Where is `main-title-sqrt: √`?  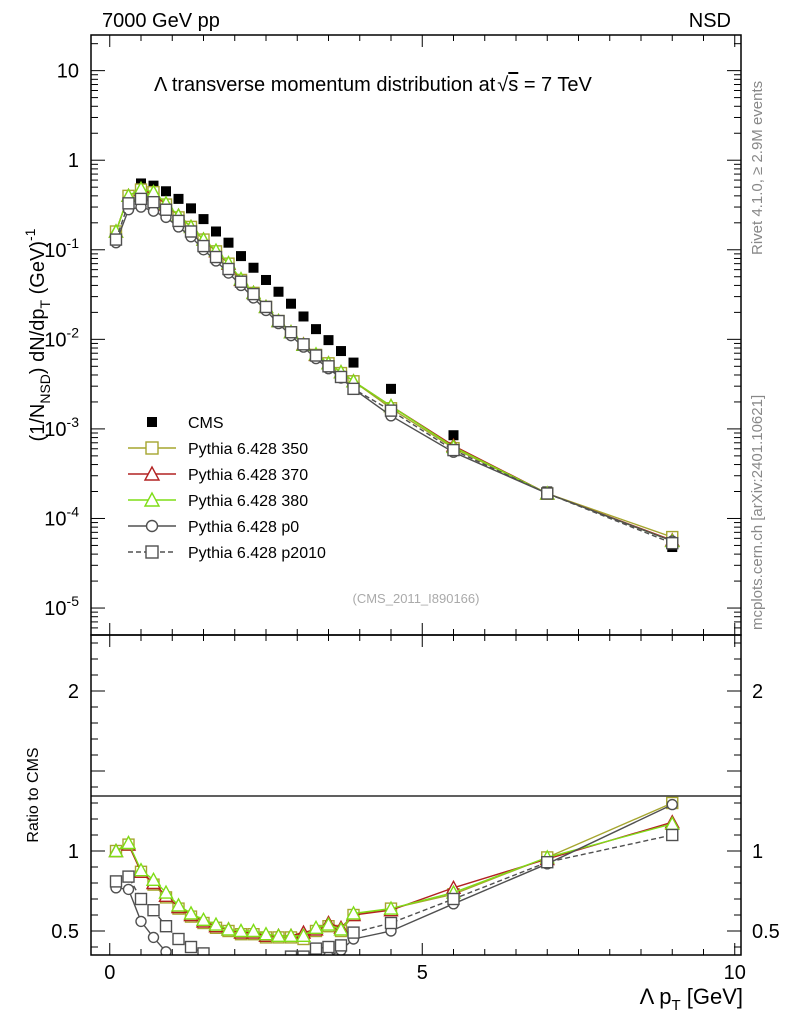
main-title-sqrt: √ is located at coordinates (502, 85).